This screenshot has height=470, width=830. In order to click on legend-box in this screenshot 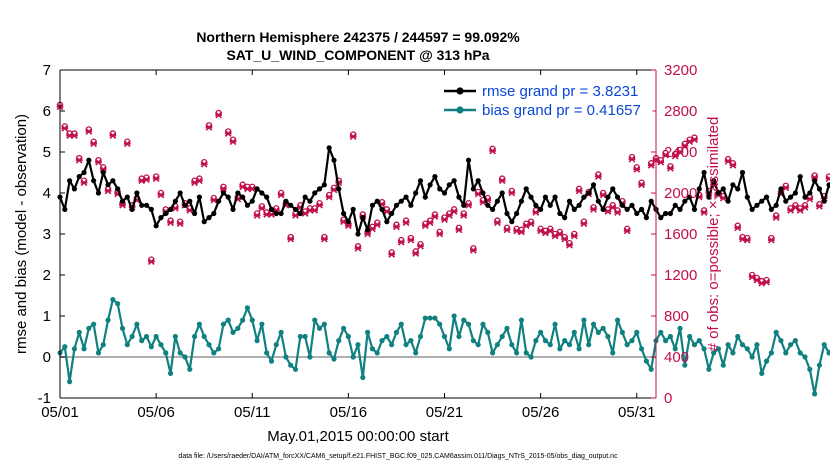, I will do `click(546, 99)`.